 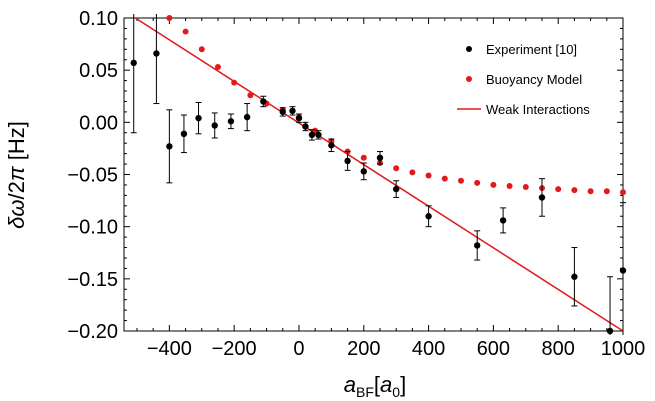 I want to click on legend-label-experiment: Experiment [10], so click(x=531, y=49).